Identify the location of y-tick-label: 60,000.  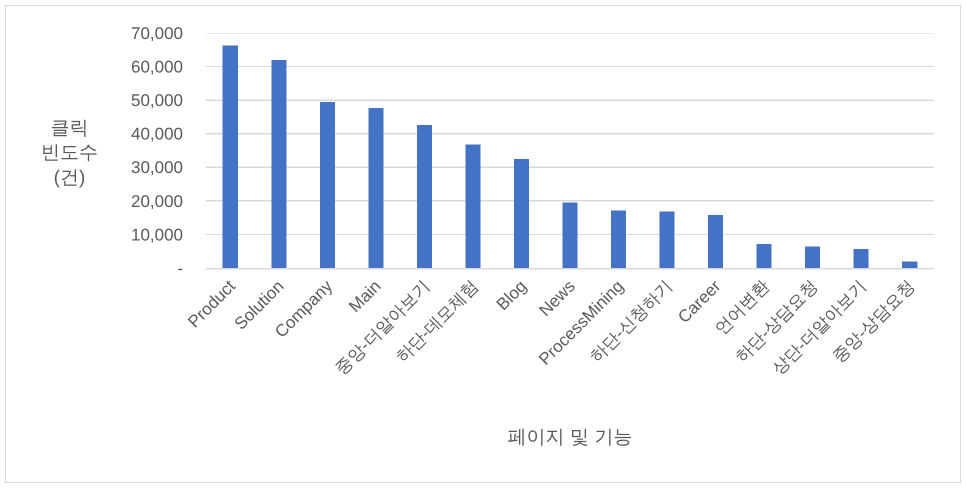
(157, 67).